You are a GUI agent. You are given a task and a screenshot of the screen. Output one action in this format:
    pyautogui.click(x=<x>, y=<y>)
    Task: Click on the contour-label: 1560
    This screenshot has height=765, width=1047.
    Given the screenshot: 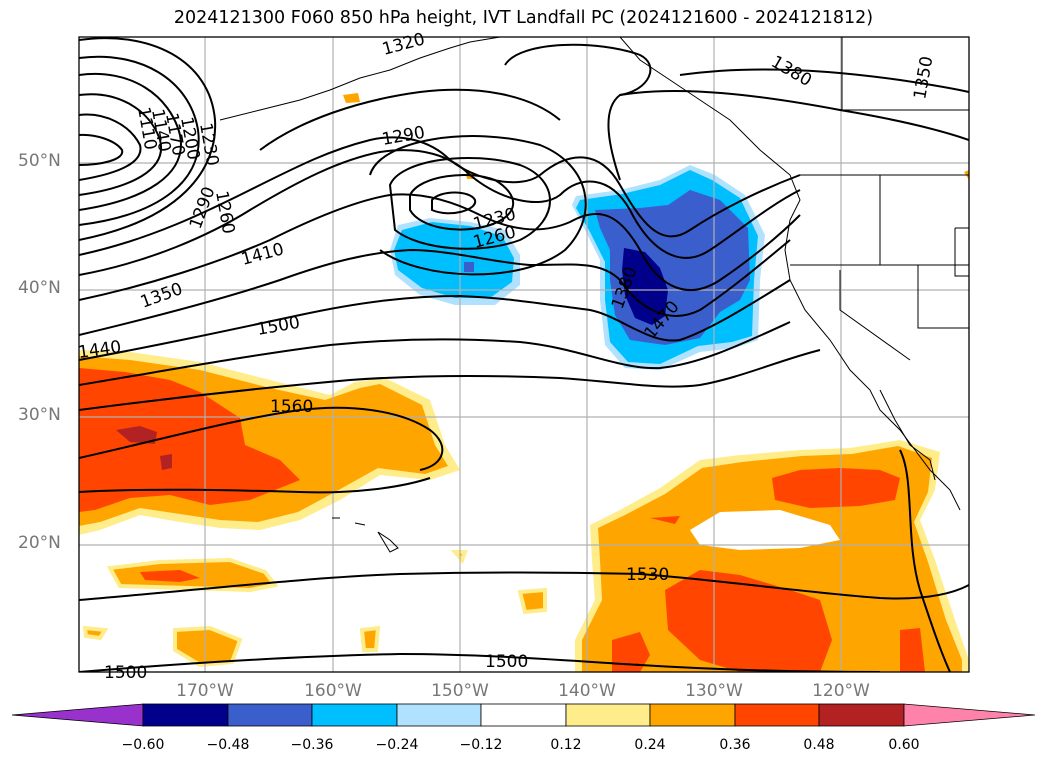 What is the action you would take?
    pyautogui.click(x=291, y=407)
    